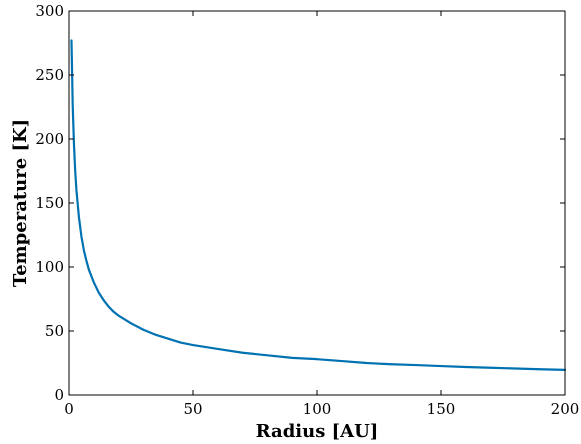 This screenshot has width=581, height=444. I want to click on y-tick-label: 300, so click(49, 11).